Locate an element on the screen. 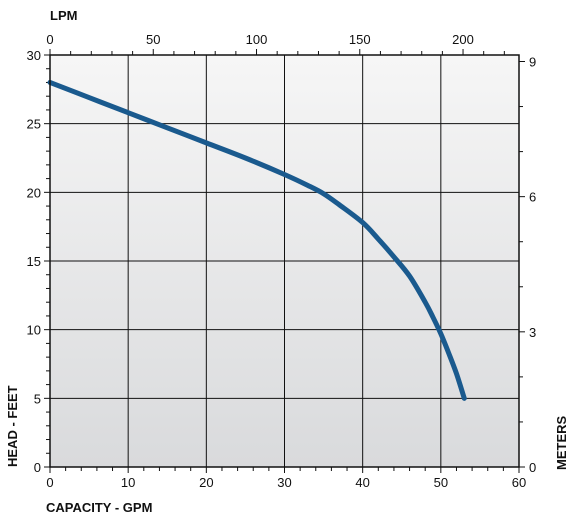 The width and height of the screenshot is (569, 518). x-tick-label: 60 is located at coordinates (519, 482).